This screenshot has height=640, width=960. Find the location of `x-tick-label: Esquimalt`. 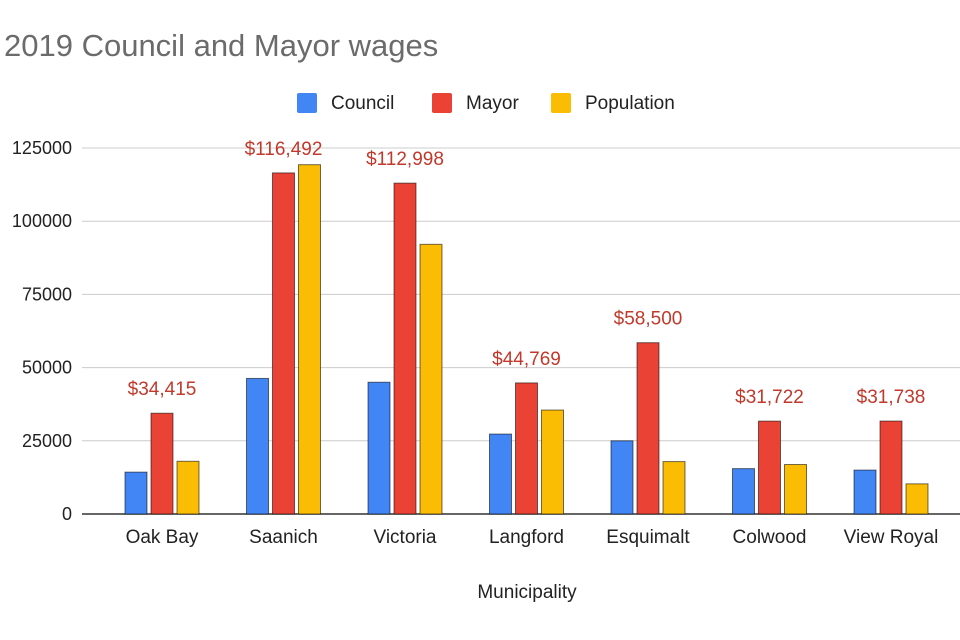

x-tick-label: Esquimalt is located at coordinates (648, 537).